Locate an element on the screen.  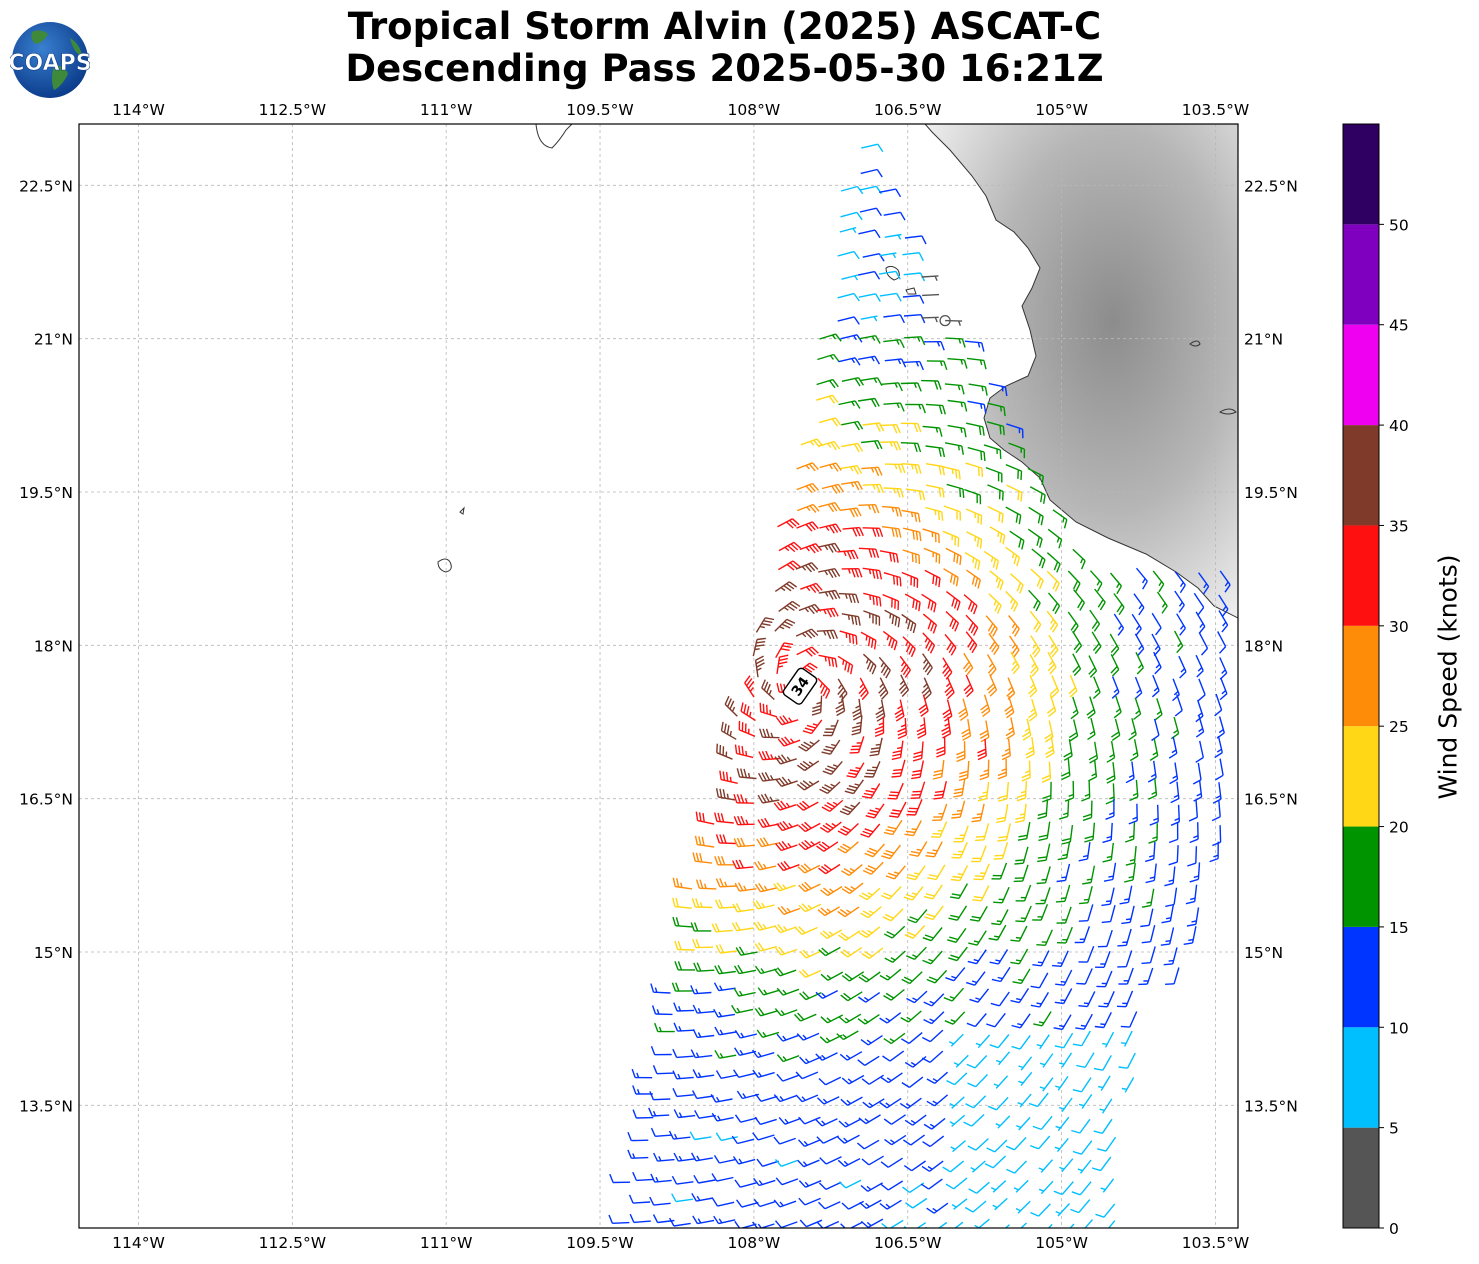
lat-tick-label-right: 21°N is located at coordinates (1263, 340).